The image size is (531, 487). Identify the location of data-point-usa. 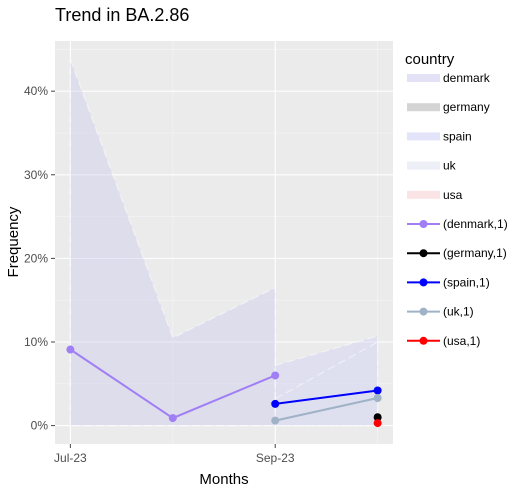
(377, 423).